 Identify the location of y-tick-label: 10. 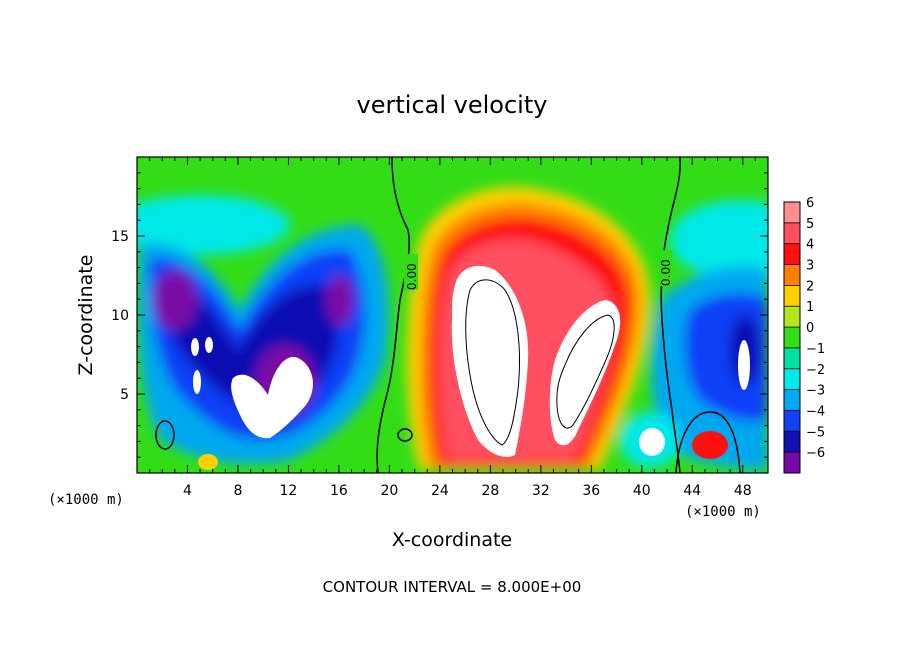
(120, 316).